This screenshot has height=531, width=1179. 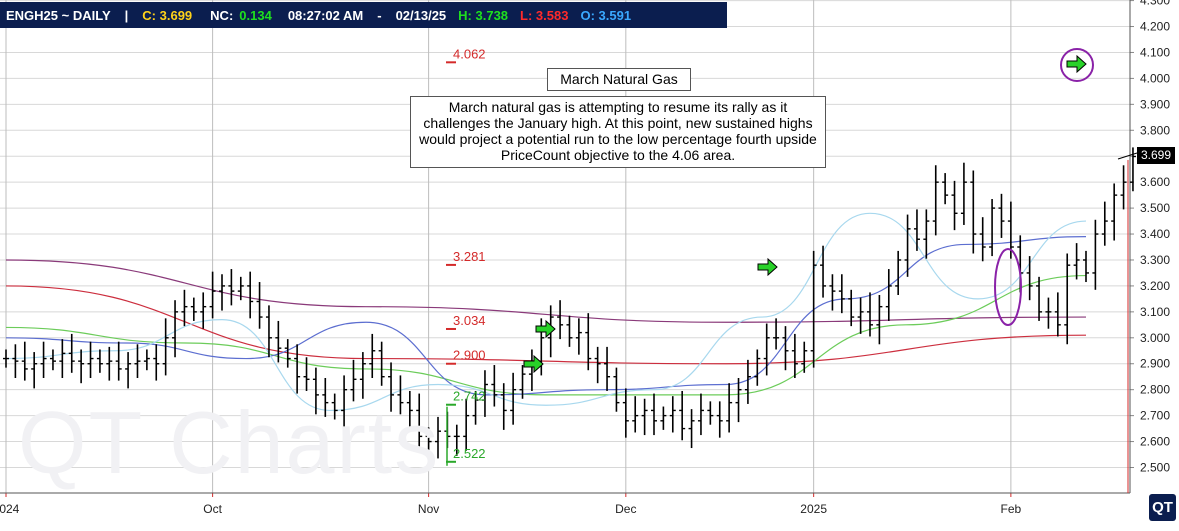 I want to click on y-tick-label: 3.200, so click(x=1155, y=286).